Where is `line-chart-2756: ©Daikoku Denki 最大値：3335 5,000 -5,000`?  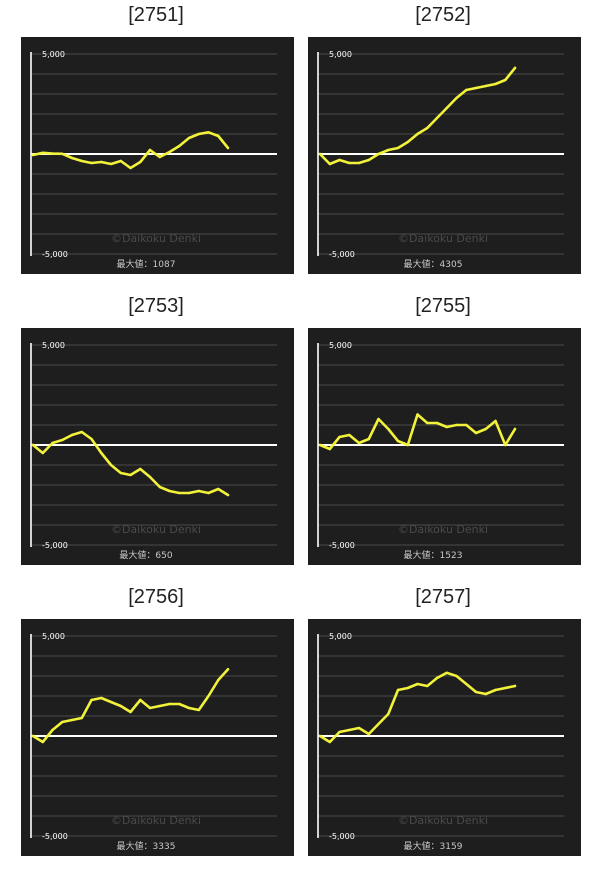 line-chart-2756: ©Daikoku Denki 最大値：3335 5,000 -5,000 is located at coordinates (153, 742).